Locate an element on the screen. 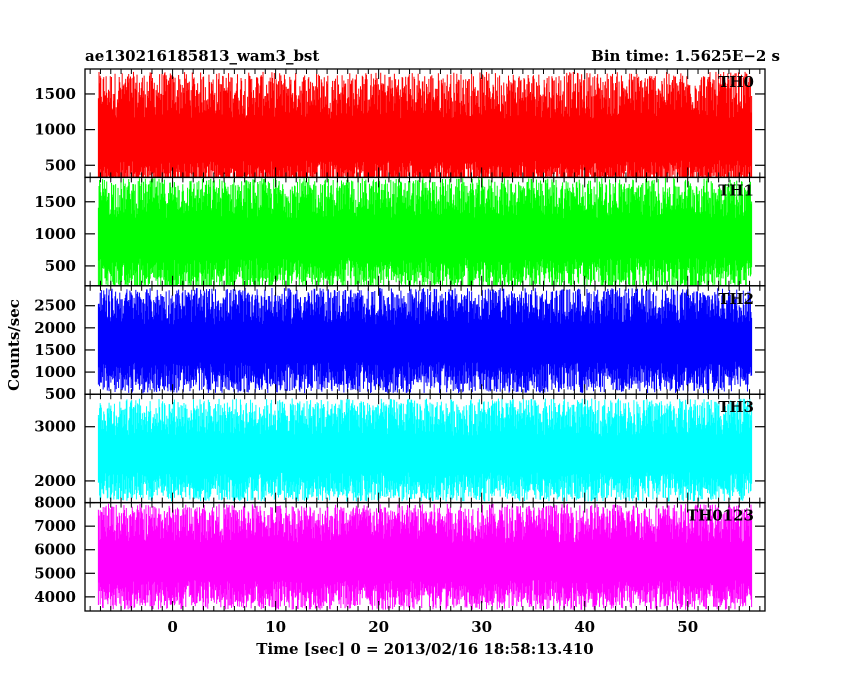  series-th1 is located at coordinates (425, 232).